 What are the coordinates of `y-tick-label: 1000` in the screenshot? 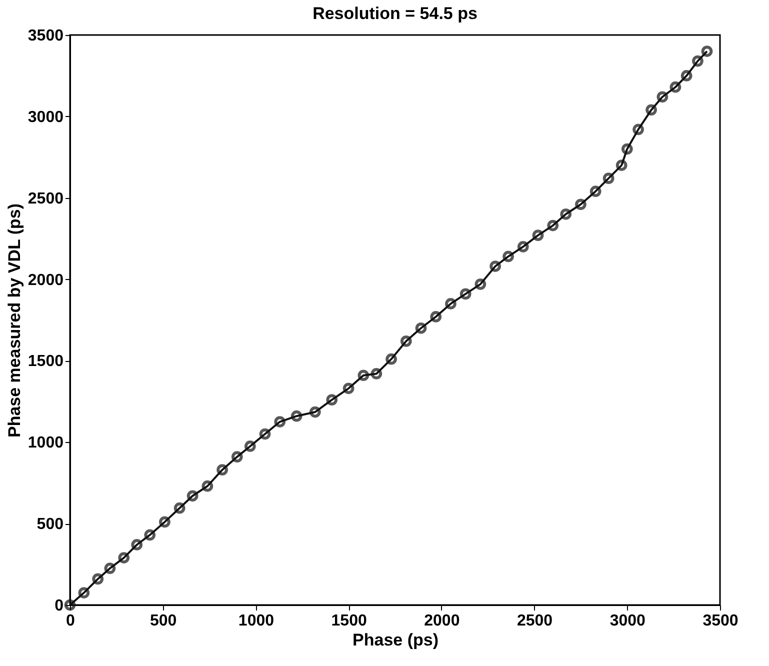 It's located at (46, 443).